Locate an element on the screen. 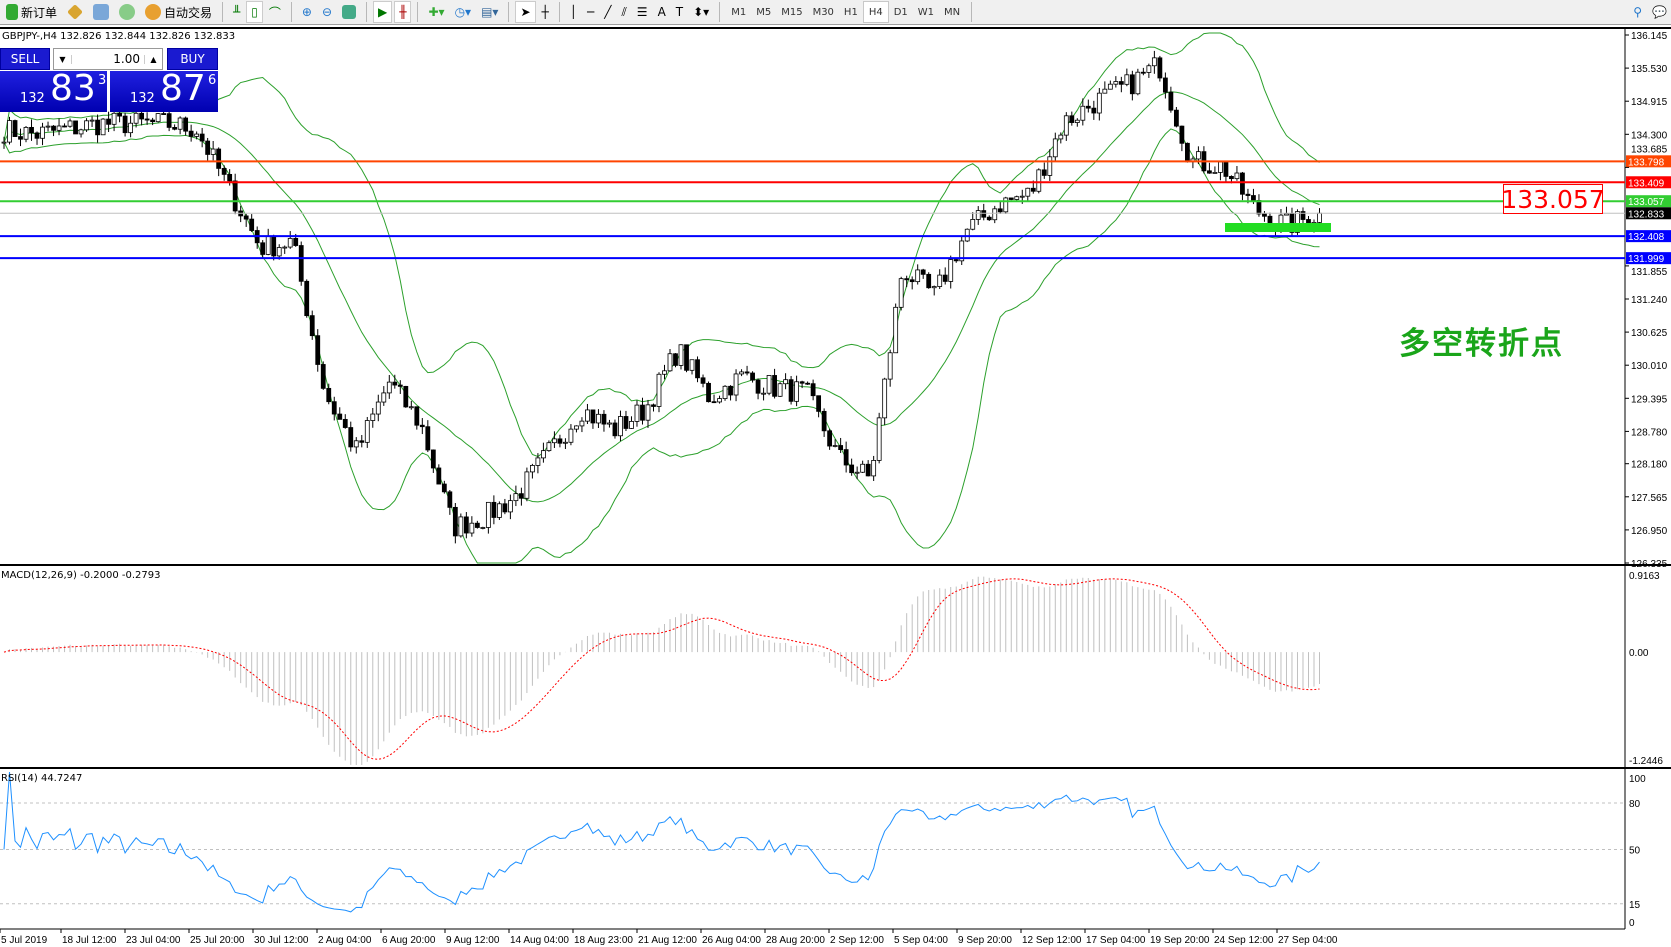  new-order-button: 新订单 is located at coordinates (31, 12).